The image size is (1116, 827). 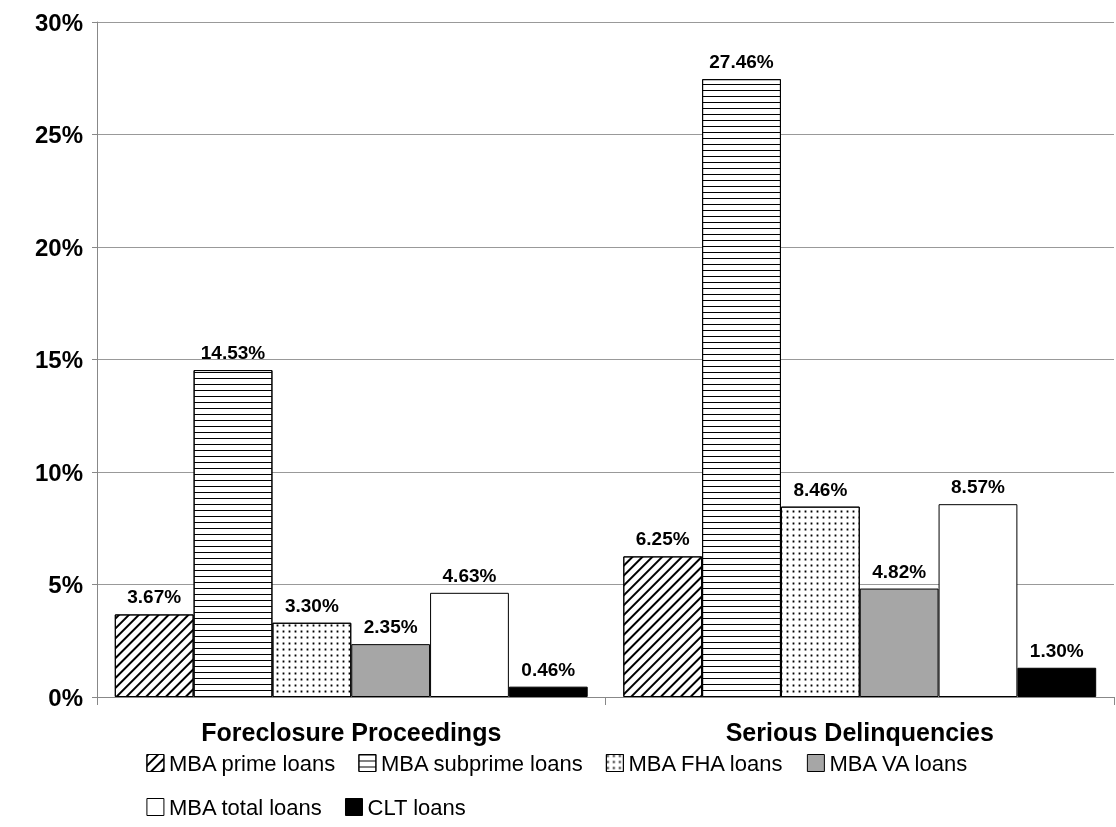 I want to click on data-label: 27.46%, so click(x=741, y=62).